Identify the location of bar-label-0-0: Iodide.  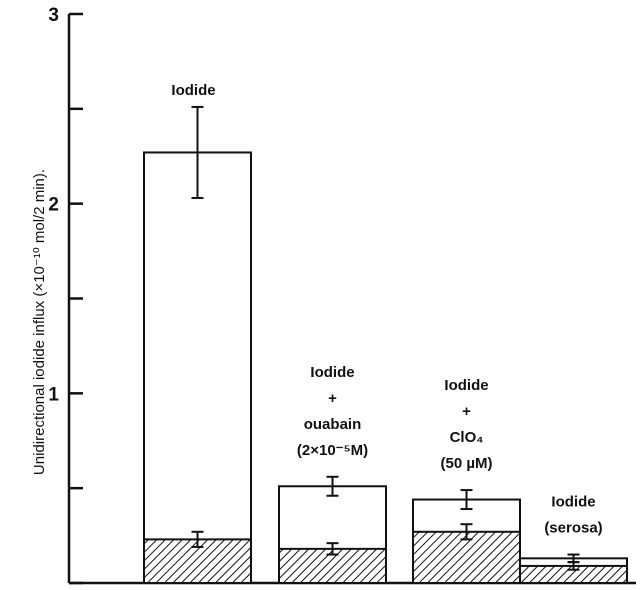
(193, 90).